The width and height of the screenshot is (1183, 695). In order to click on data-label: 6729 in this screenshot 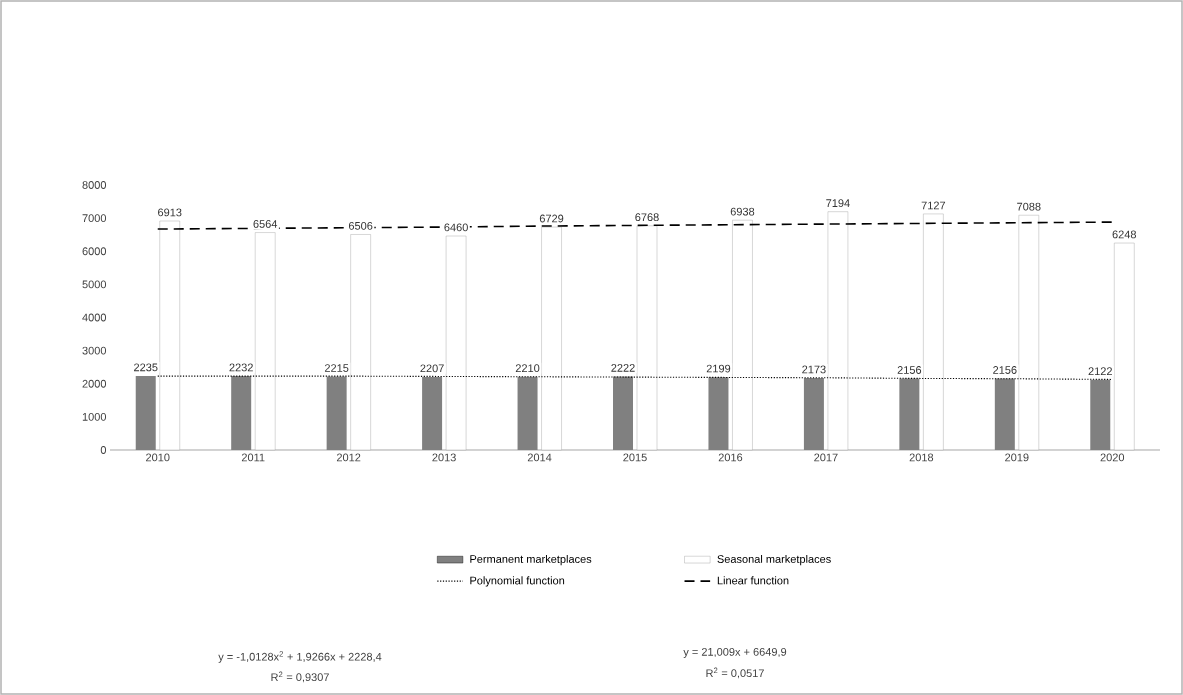, I will do `click(551, 218)`.